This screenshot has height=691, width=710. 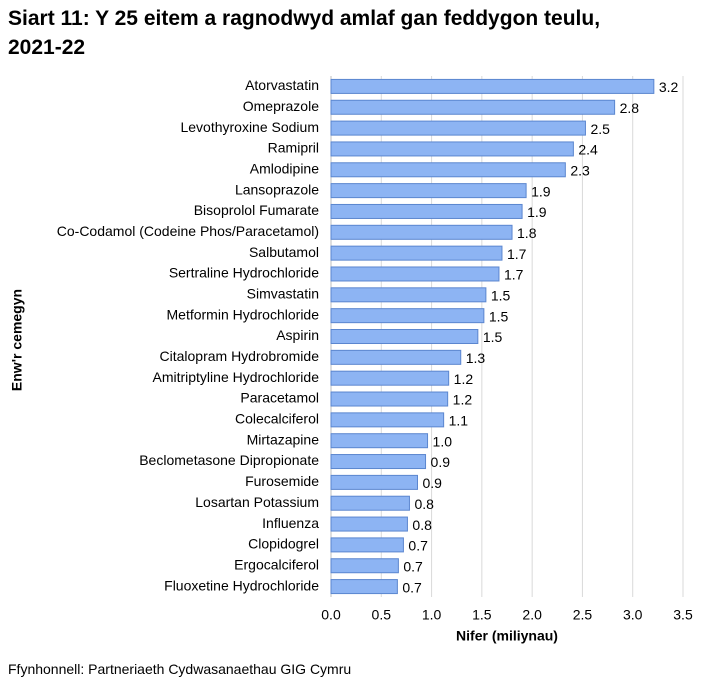 What do you see at coordinates (290, 523) in the screenshot?
I see `y-tick-label: Influenza` at bounding box center [290, 523].